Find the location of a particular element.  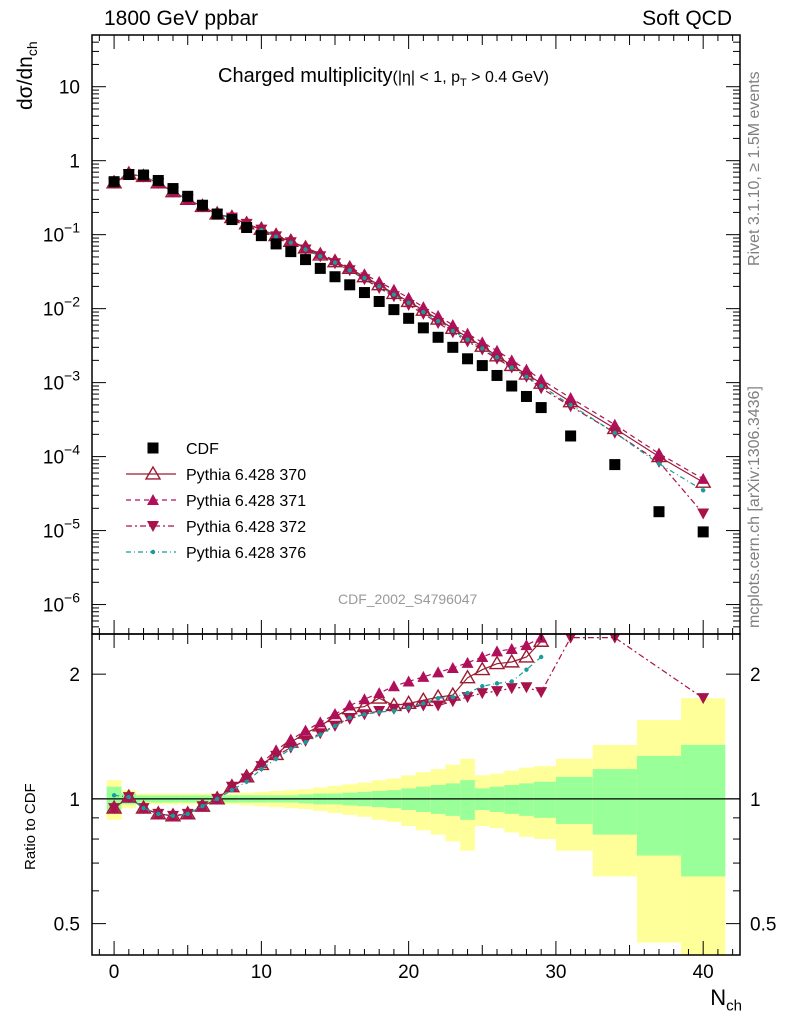

x-axis-label-main: N is located at coordinates (718, 997).